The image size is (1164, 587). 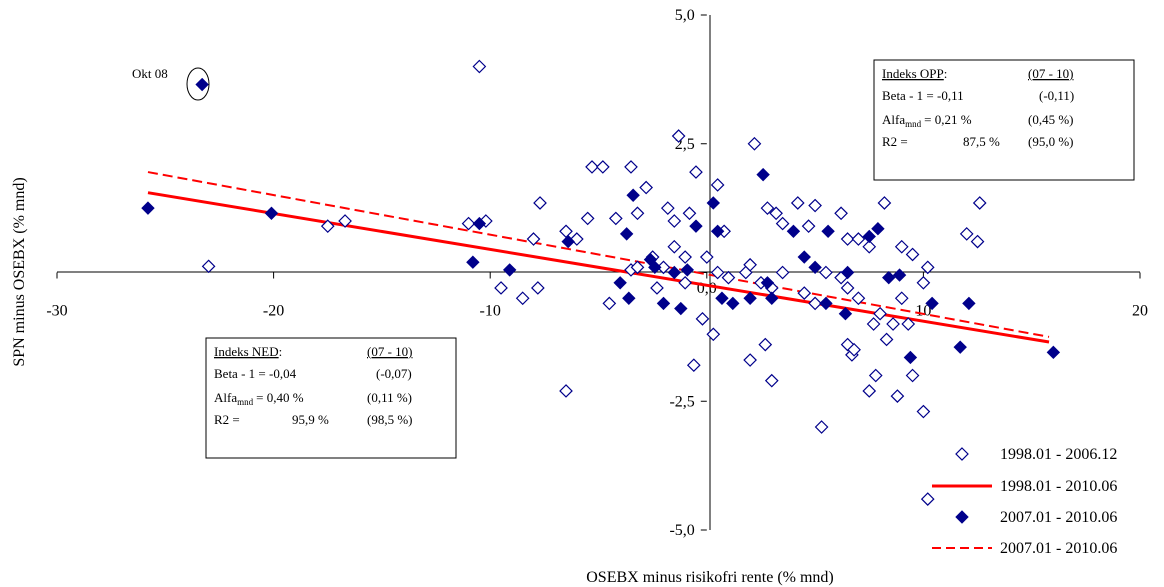 What do you see at coordinates (681, 401) in the screenshot?
I see `y-tick-label: -2,5` at bounding box center [681, 401].